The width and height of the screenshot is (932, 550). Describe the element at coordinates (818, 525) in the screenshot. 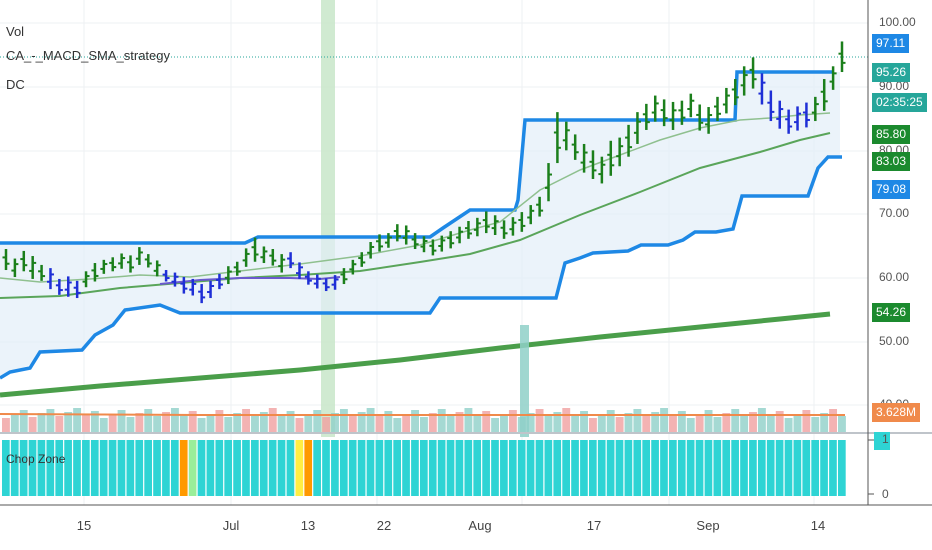

I see `date-label: 14` at that location.